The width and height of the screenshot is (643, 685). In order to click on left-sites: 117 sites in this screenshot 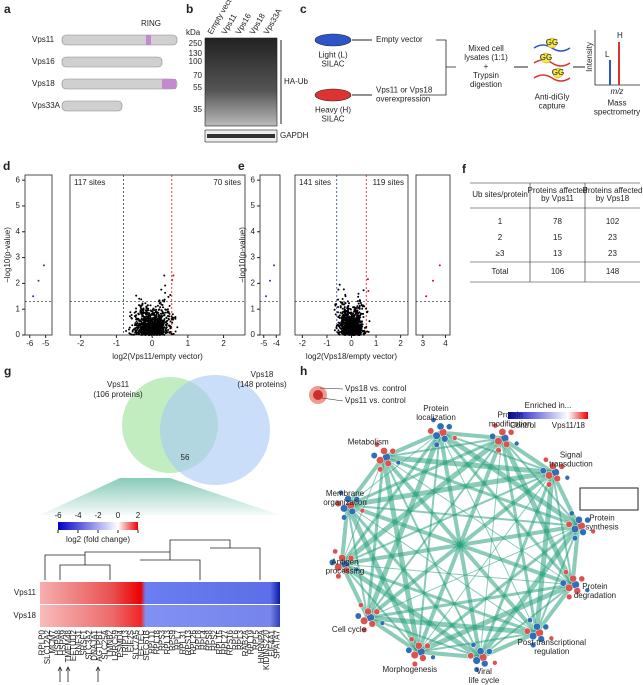, I will do `click(89, 182)`.